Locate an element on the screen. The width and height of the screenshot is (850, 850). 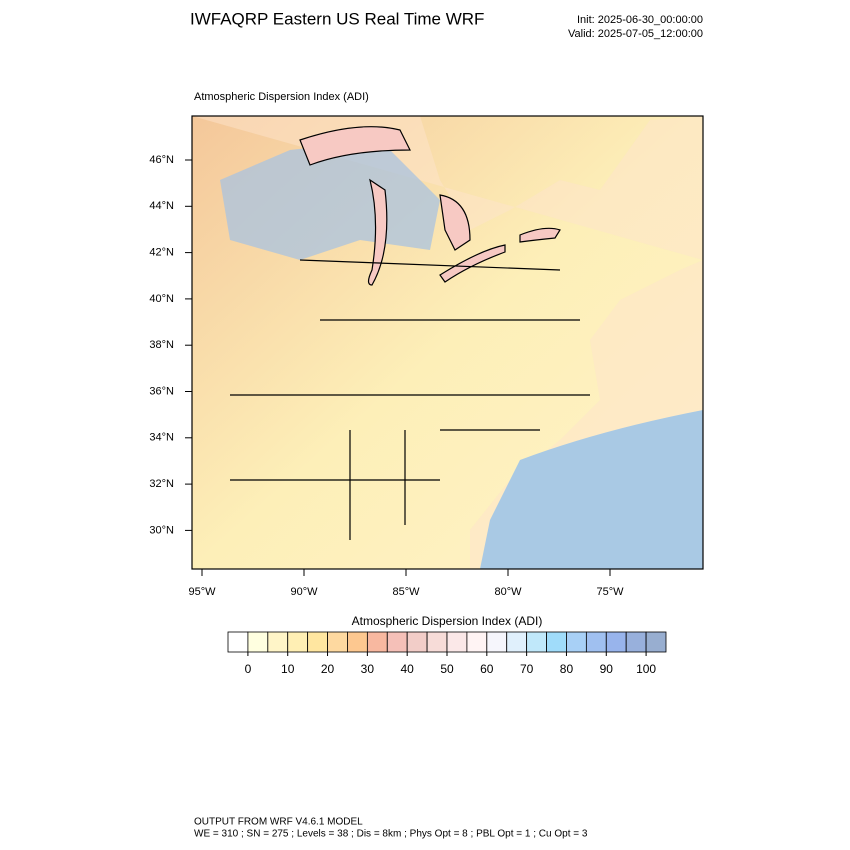
init-time: Init: 2025-06-30_00:00:00 is located at coordinates (640, 20).